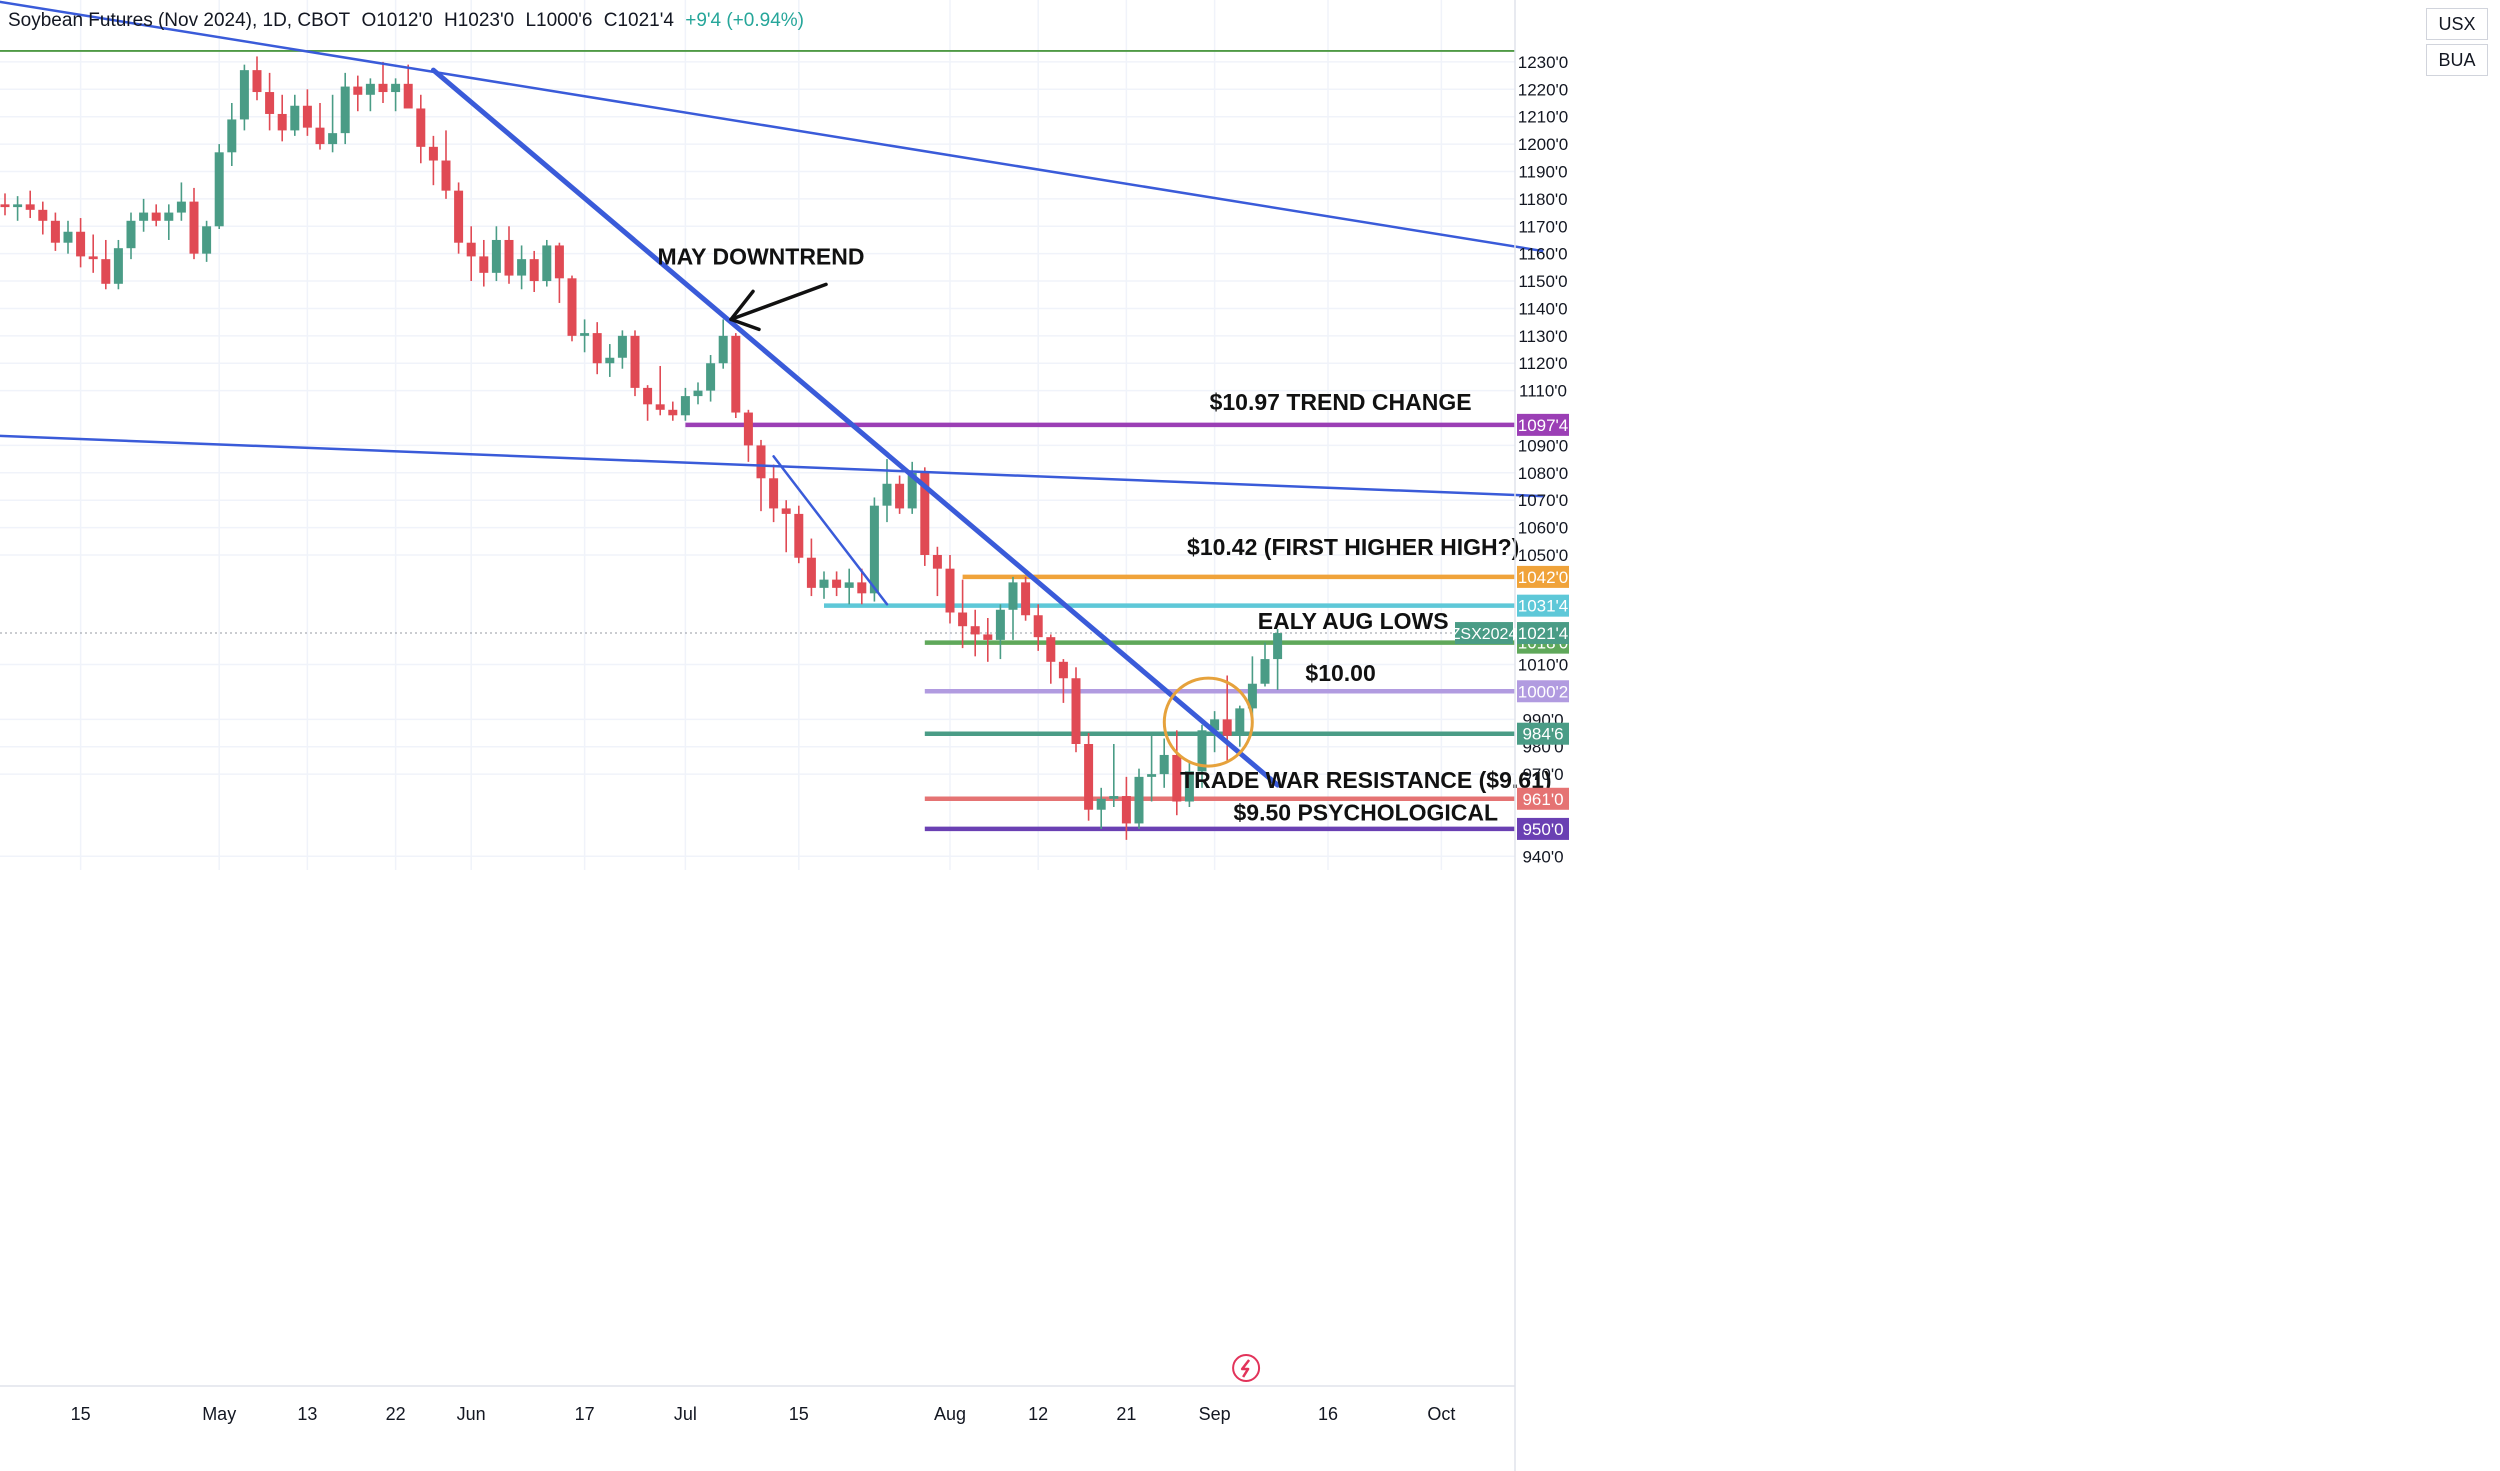  I want to click on currency-button: USX, so click(2457, 24).